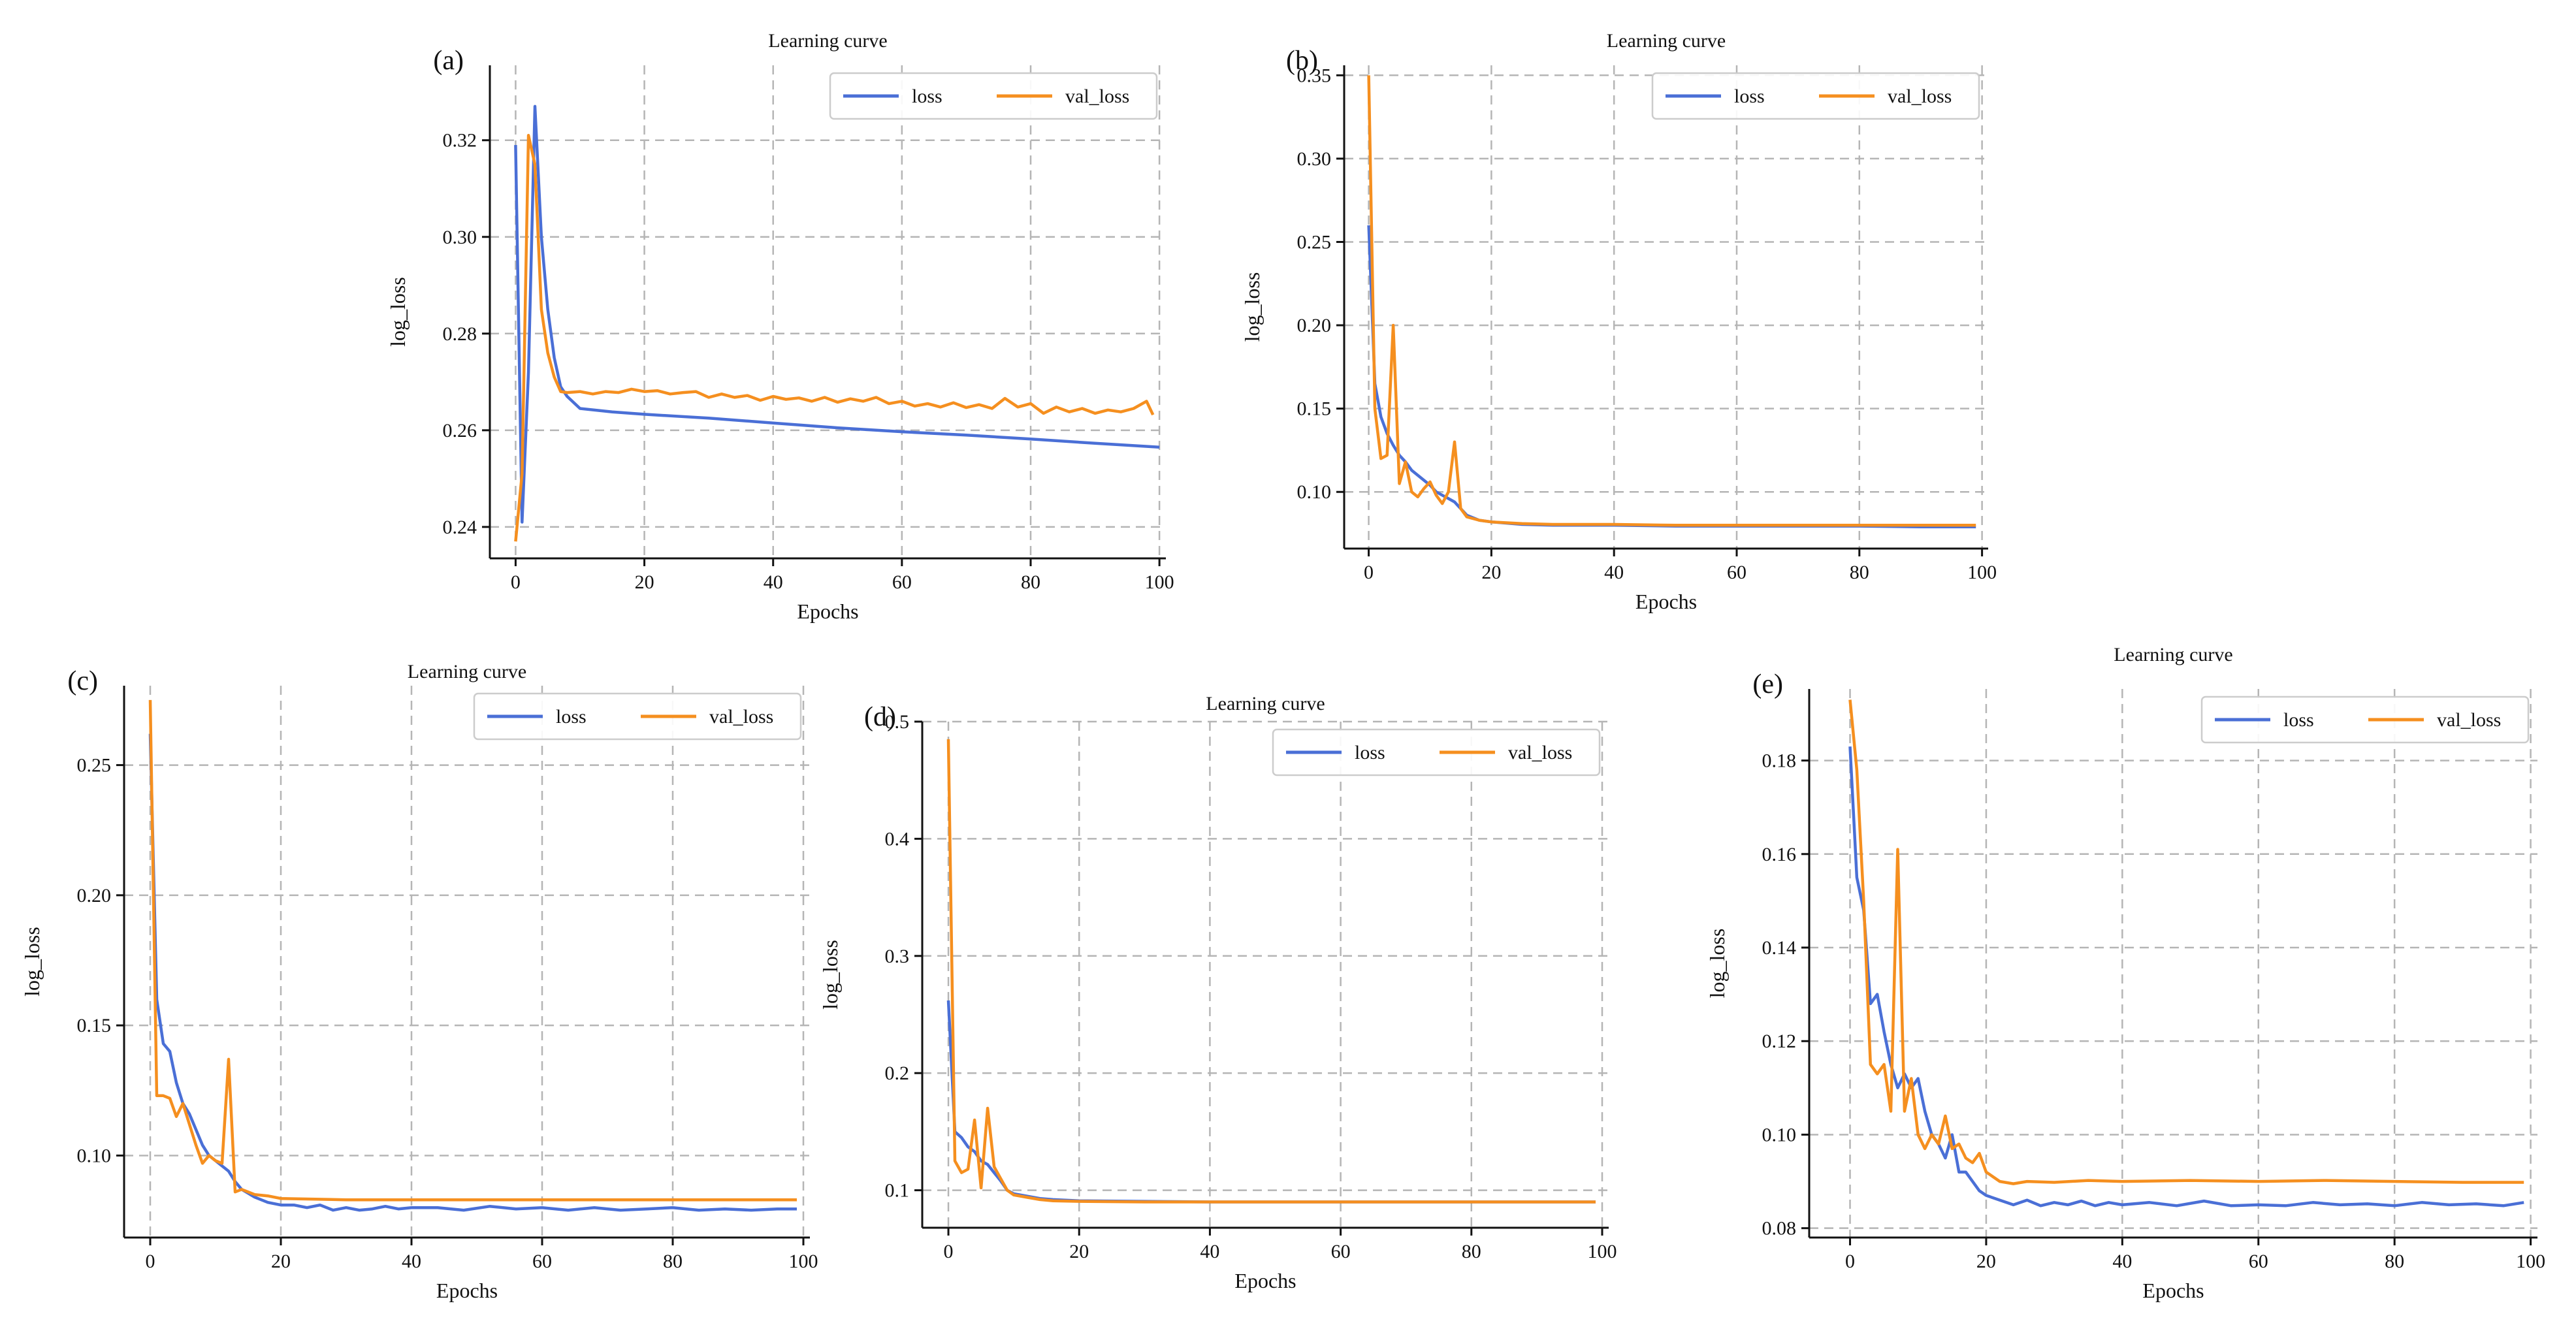 The height and width of the screenshot is (1327, 2576). Describe the element at coordinates (1779, 1041) in the screenshot. I see `y-tick-label: 0.12` at that location.